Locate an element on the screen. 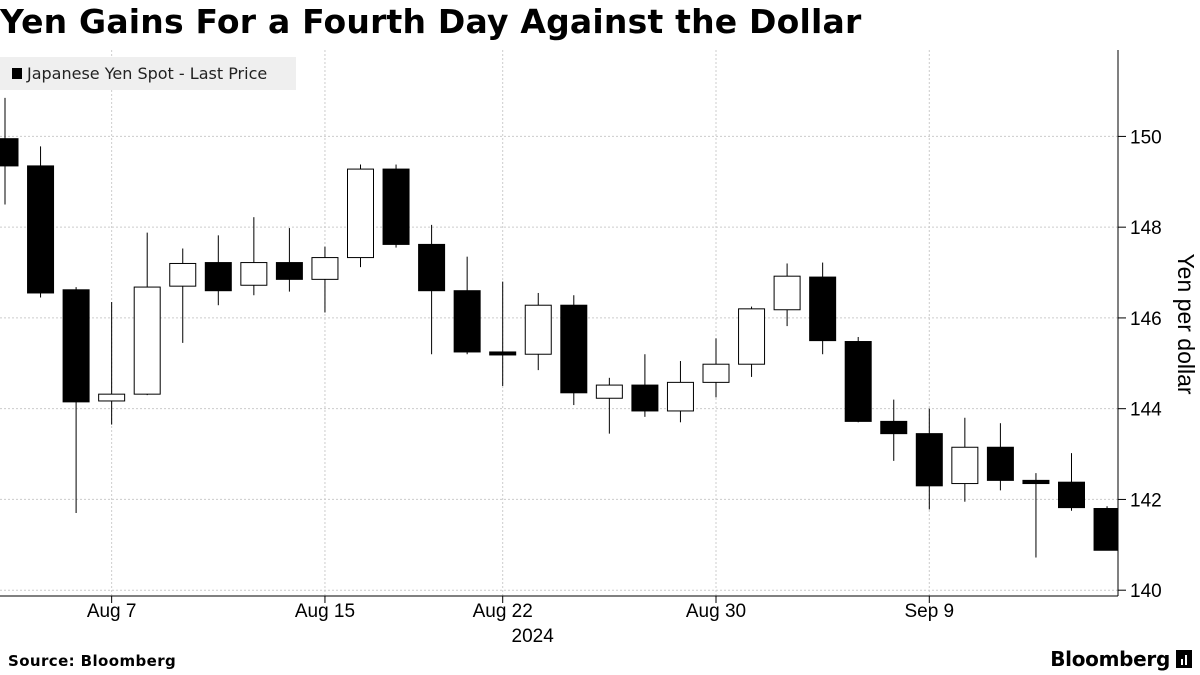 This screenshot has width=1200, height=675. x-year-label: 2024 is located at coordinates (533, 636).